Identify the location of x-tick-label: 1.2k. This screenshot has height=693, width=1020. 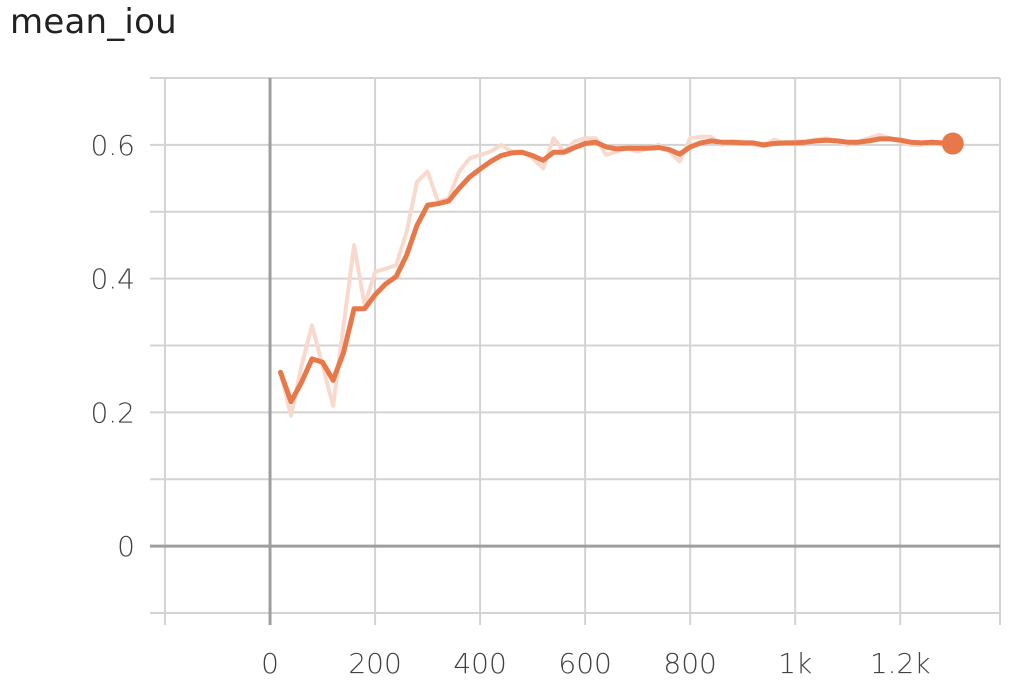
(900, 663).